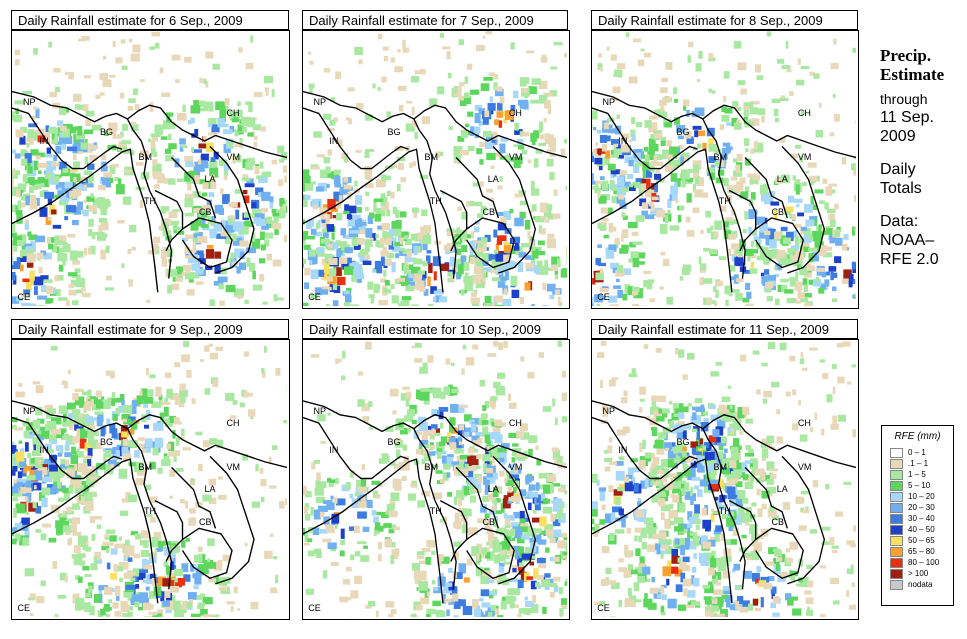  Describe the element at coordinates (906, 55) in the screenshot. I see `title-line-1: Precip.` at that location.